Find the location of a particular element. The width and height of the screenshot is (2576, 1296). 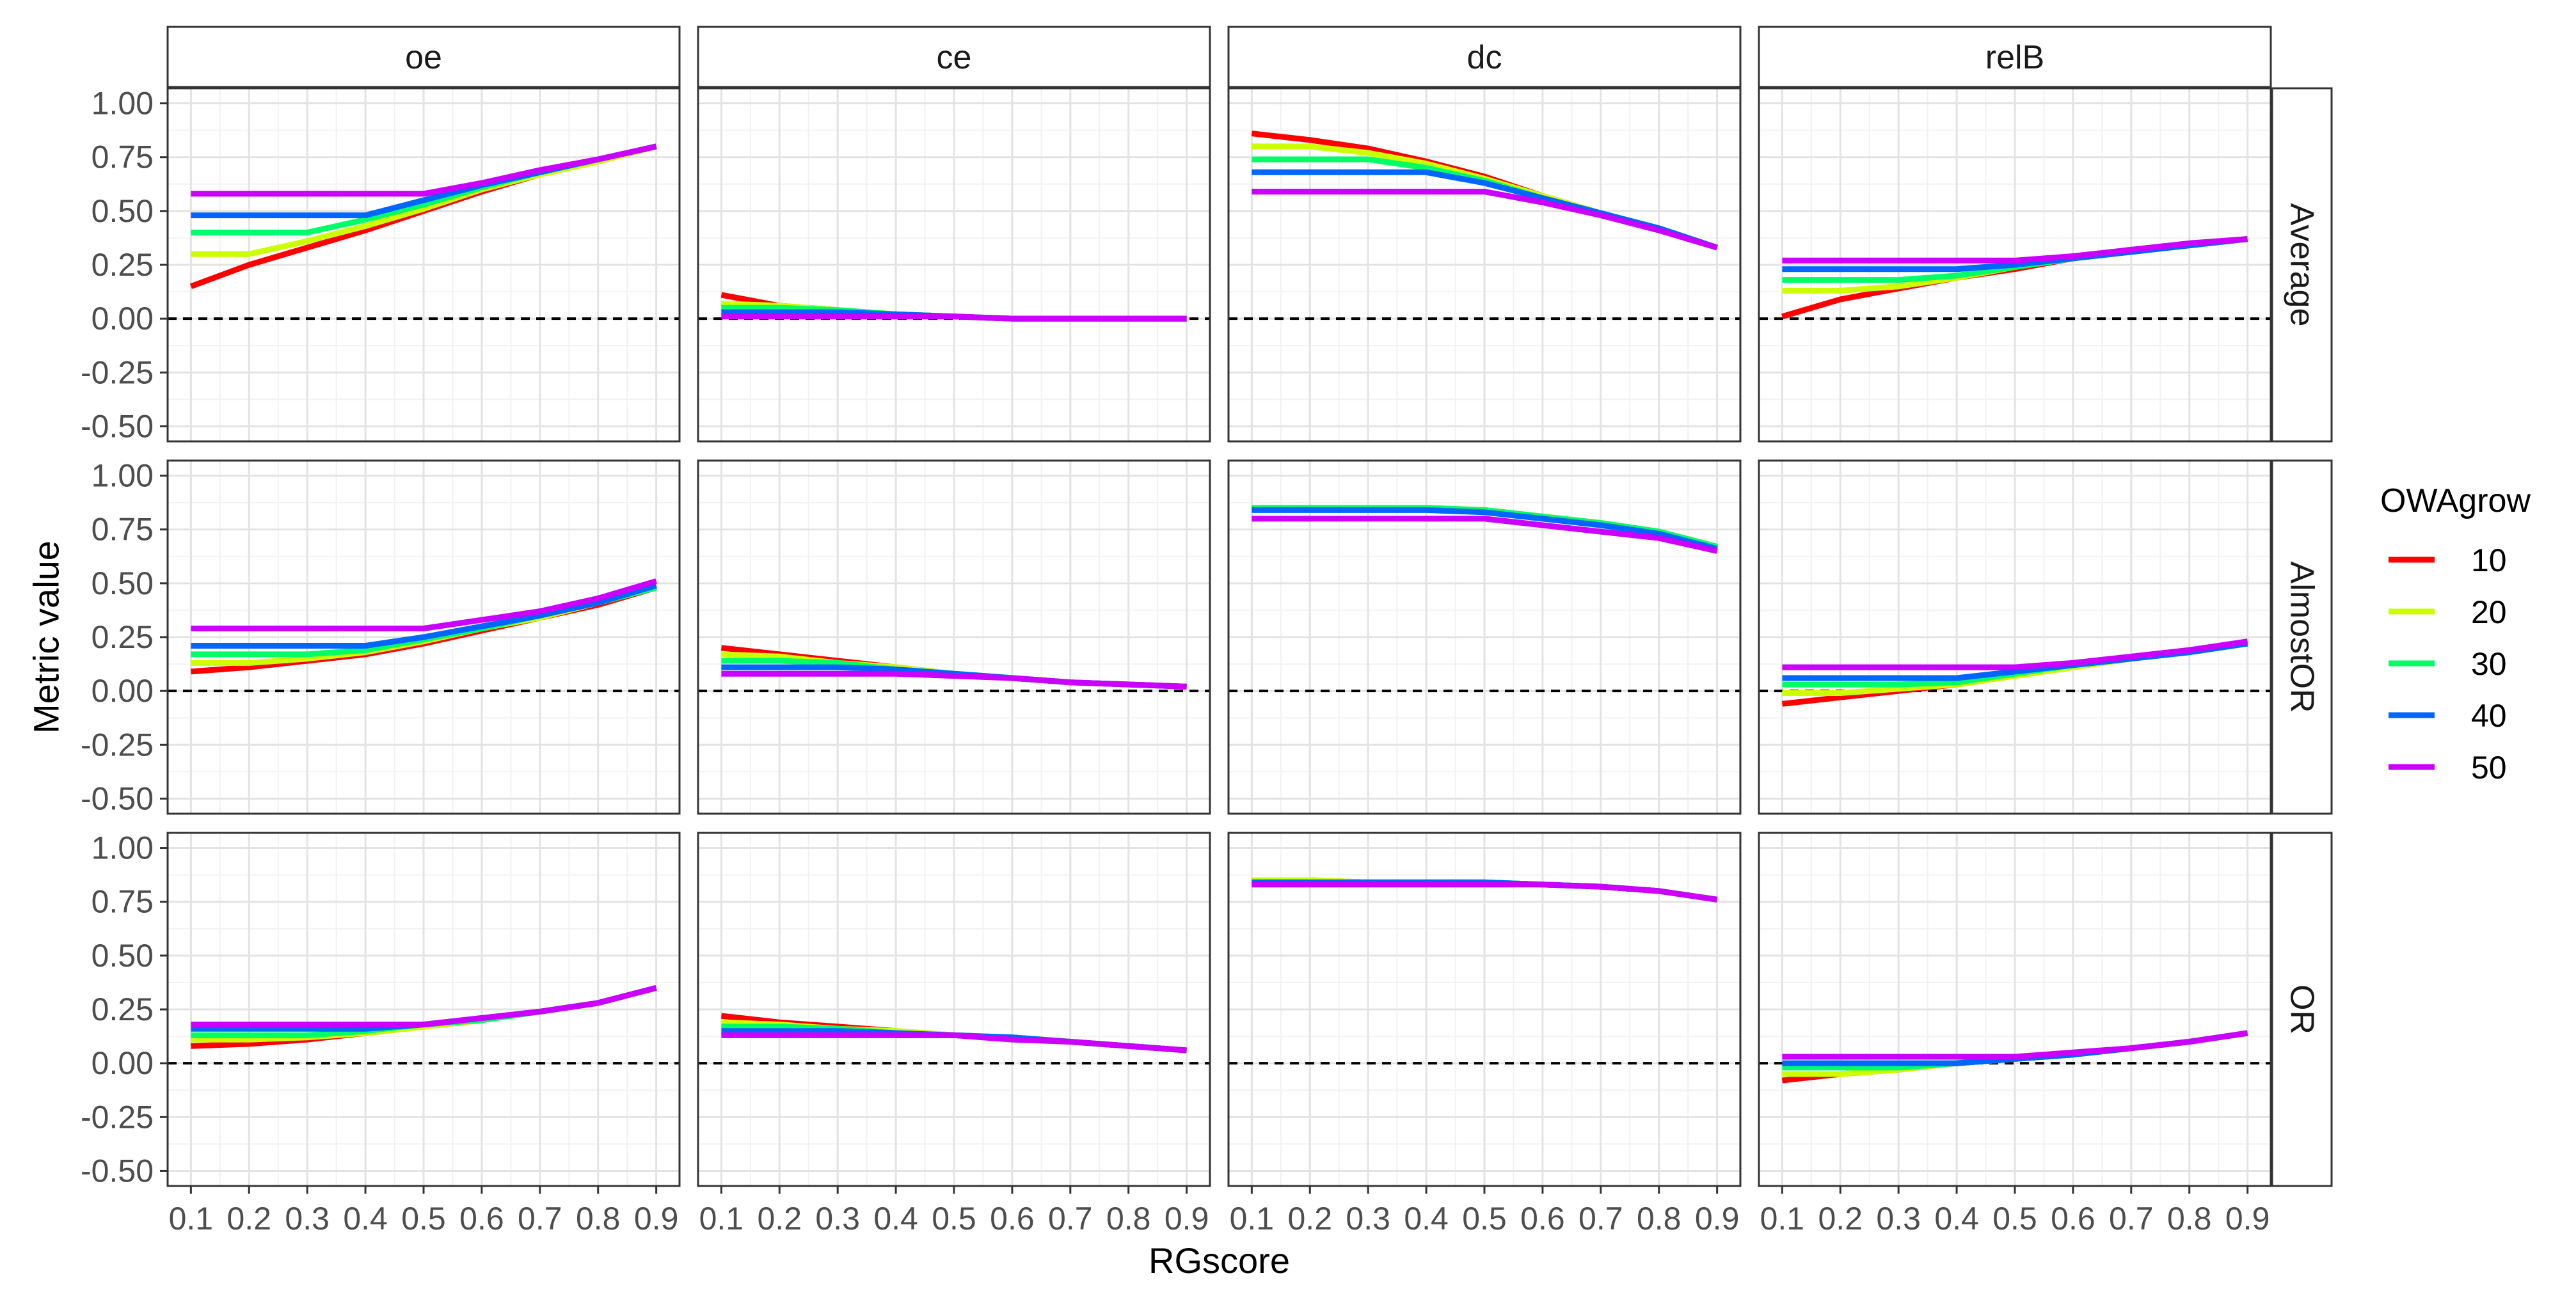

legend-label-10: 10 is located at coordinates (2489, 560).